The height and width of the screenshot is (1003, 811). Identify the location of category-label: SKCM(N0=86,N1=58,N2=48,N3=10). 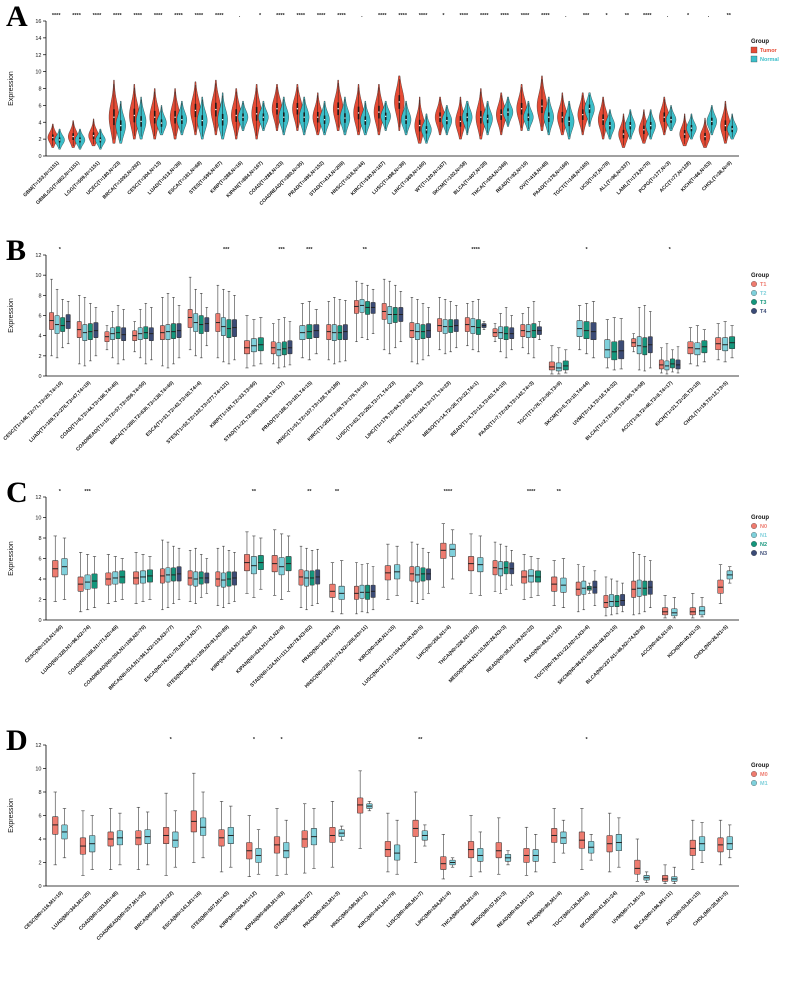
(588, 655).